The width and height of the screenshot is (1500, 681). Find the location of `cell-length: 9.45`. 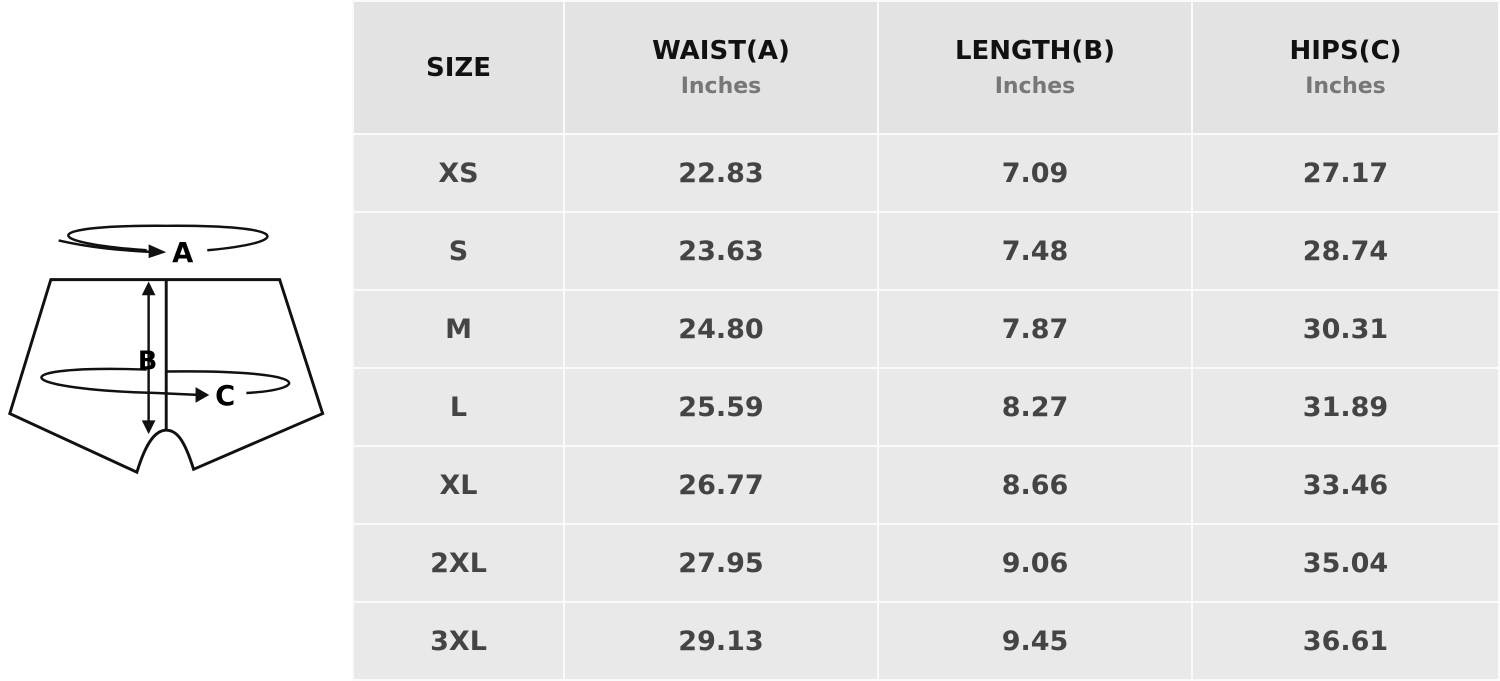

cell-length: 9.45 is located at coordinates (1035, 641).